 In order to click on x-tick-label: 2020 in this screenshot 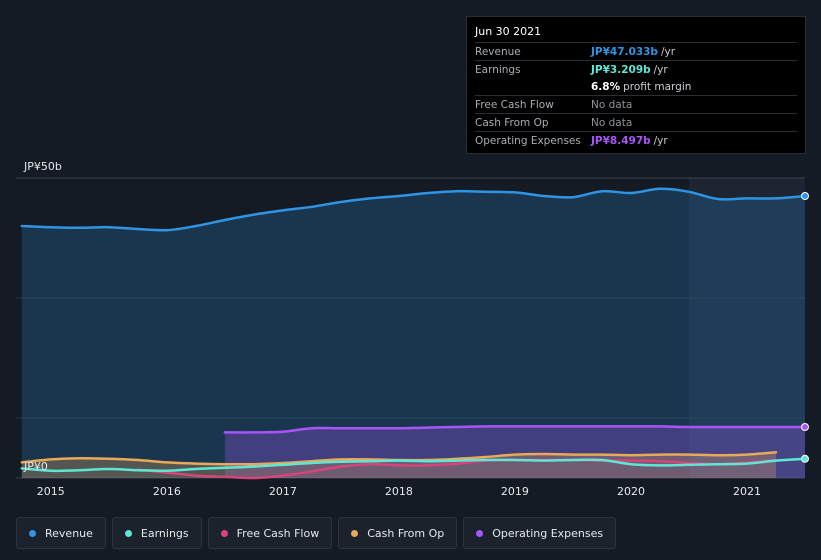, I will do `click(631, 491)`.